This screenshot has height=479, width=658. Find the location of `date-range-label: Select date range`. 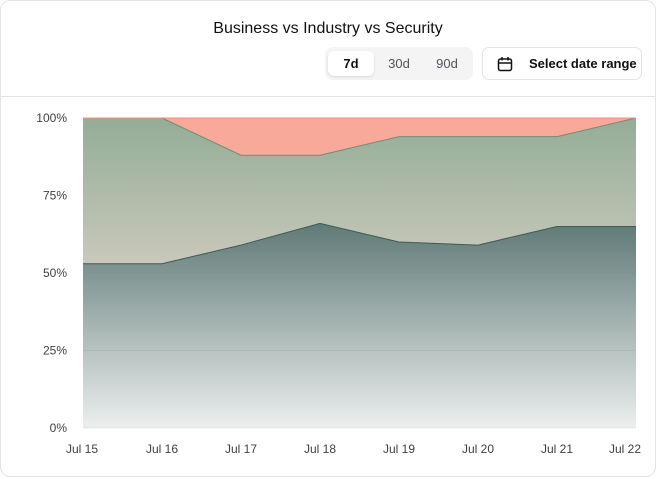

date-range-label: Select date range is located at coordinates (583, 63).